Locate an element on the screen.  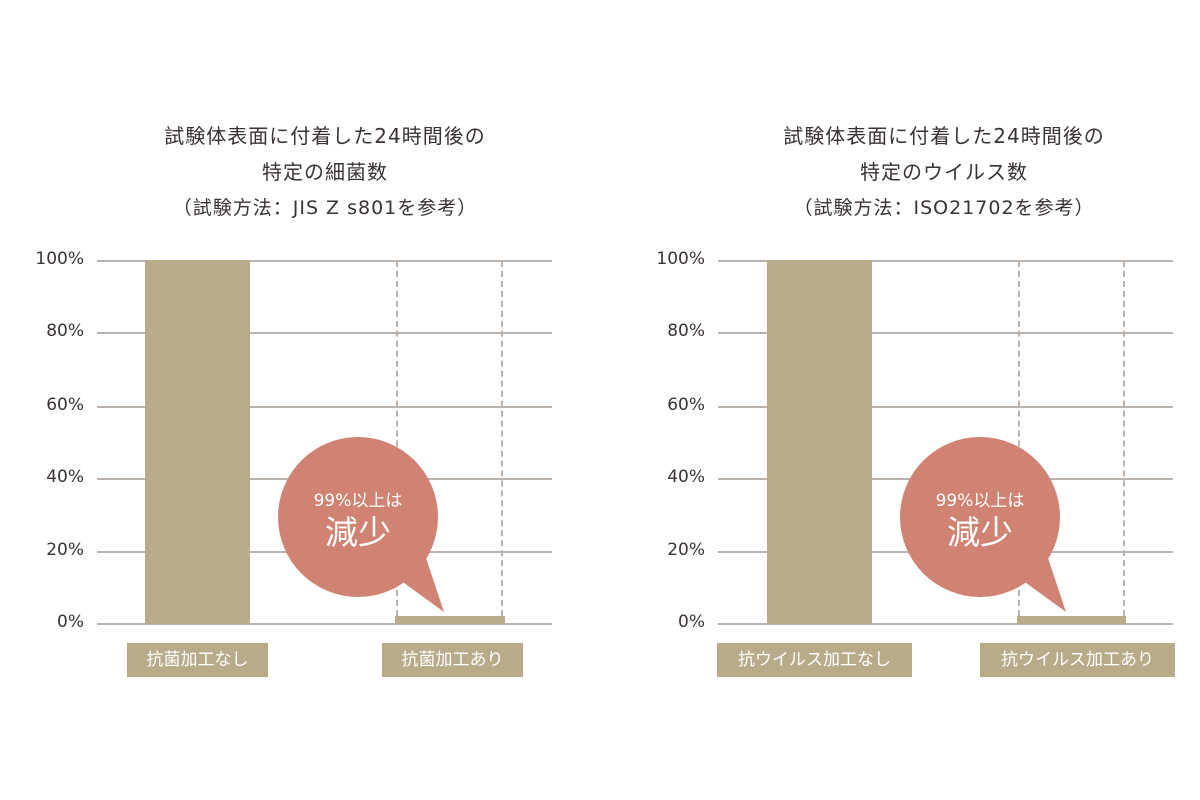
x-label-untreated: 抗ウイルス加工なし is located at coordinates (814, 660).